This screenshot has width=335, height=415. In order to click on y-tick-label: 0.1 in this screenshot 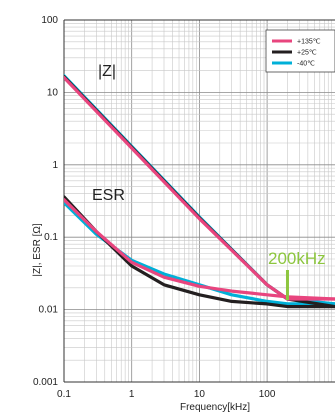, I will do `click(51, 237)`.